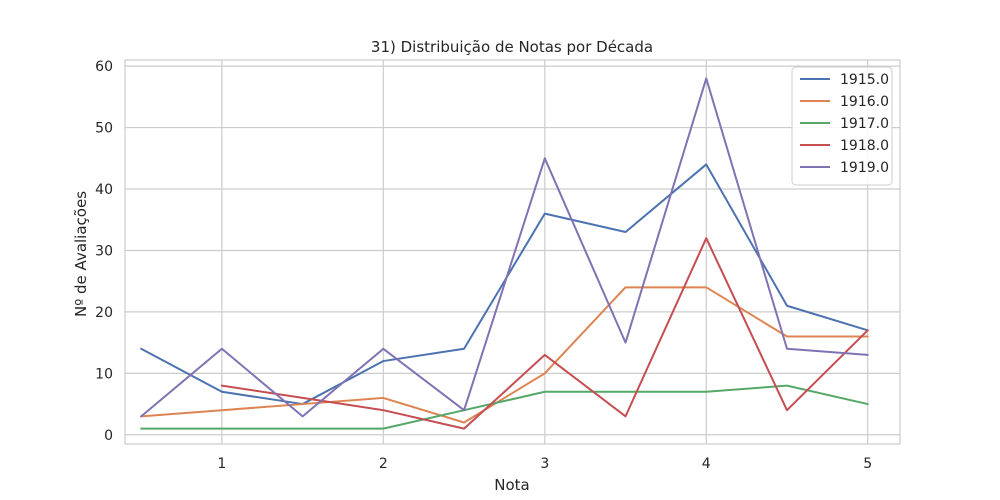 The image size is (1000, 500). I want to click on legend-label: 1915.0, so click(864, 80).